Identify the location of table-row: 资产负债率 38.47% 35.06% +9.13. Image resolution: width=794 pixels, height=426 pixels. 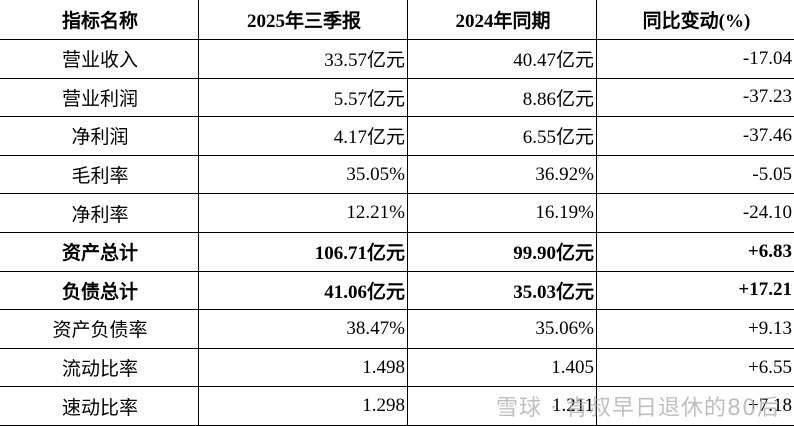
(397, 329).